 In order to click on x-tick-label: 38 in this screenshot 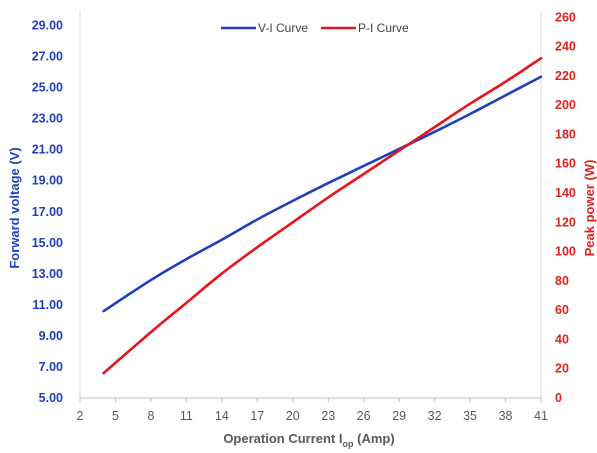, I will do `click(506, 416)`.